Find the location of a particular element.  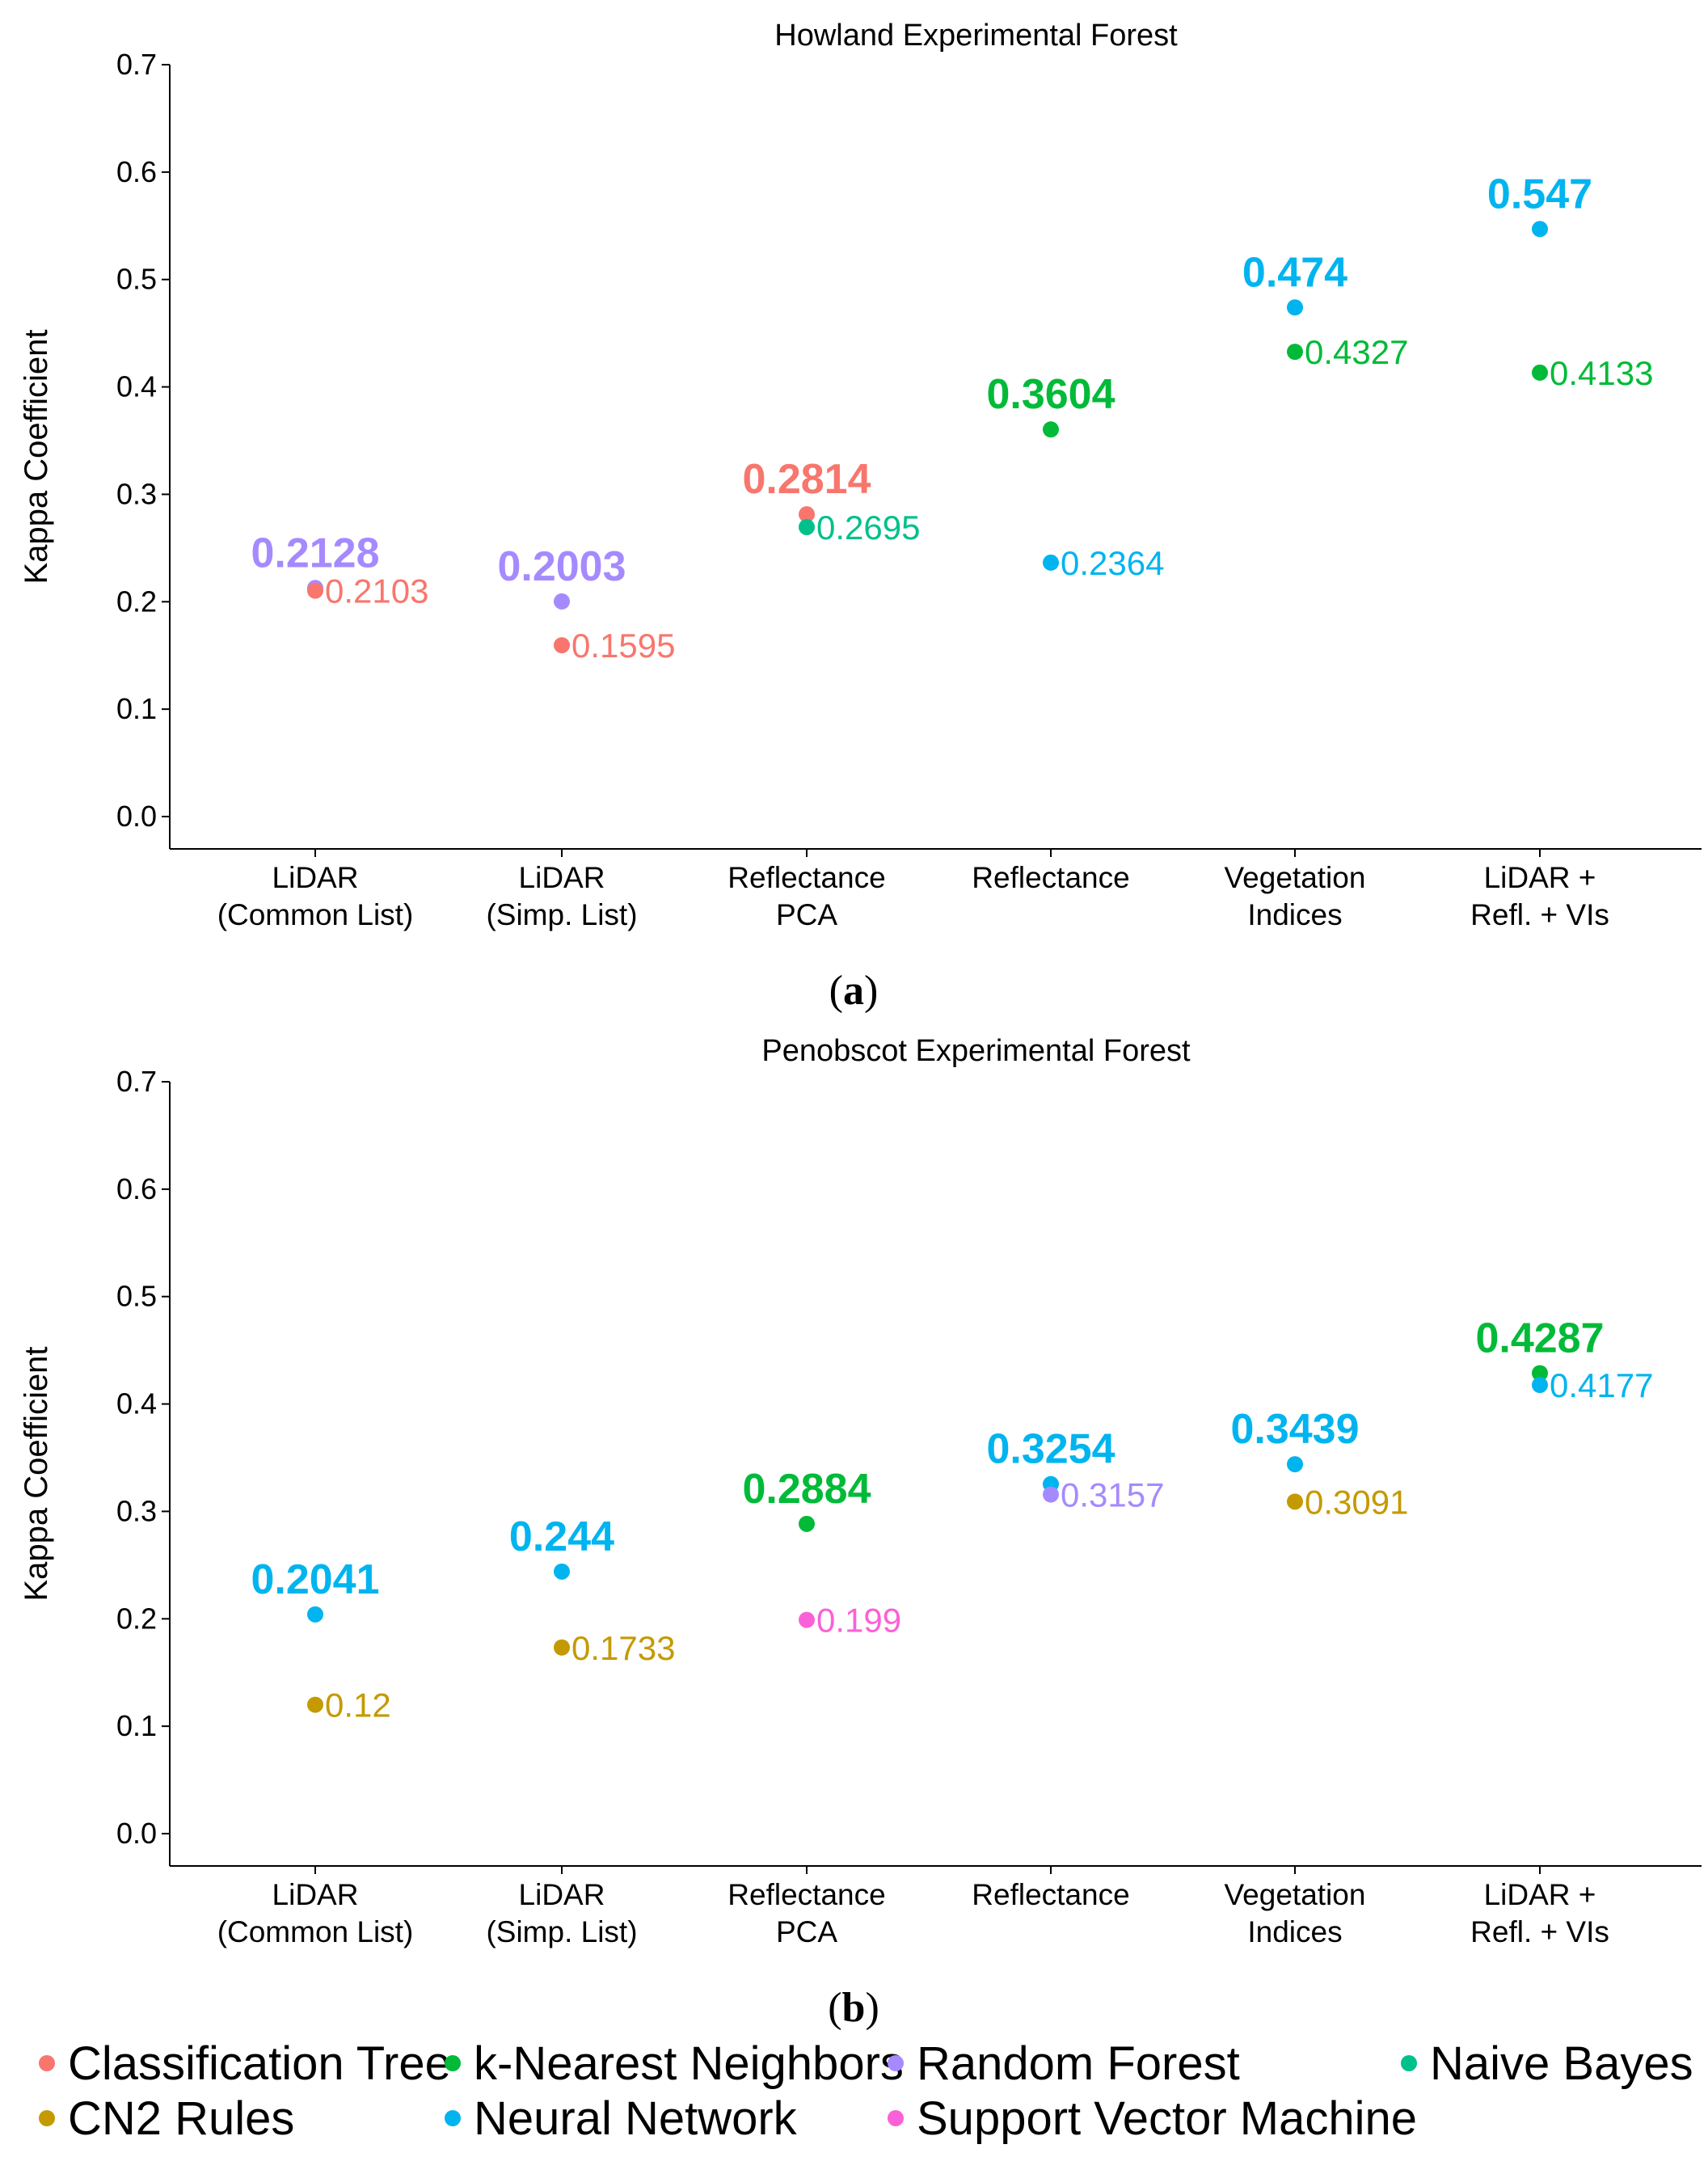

data-label: 0.2364 is located at coordinates (1112, 563).